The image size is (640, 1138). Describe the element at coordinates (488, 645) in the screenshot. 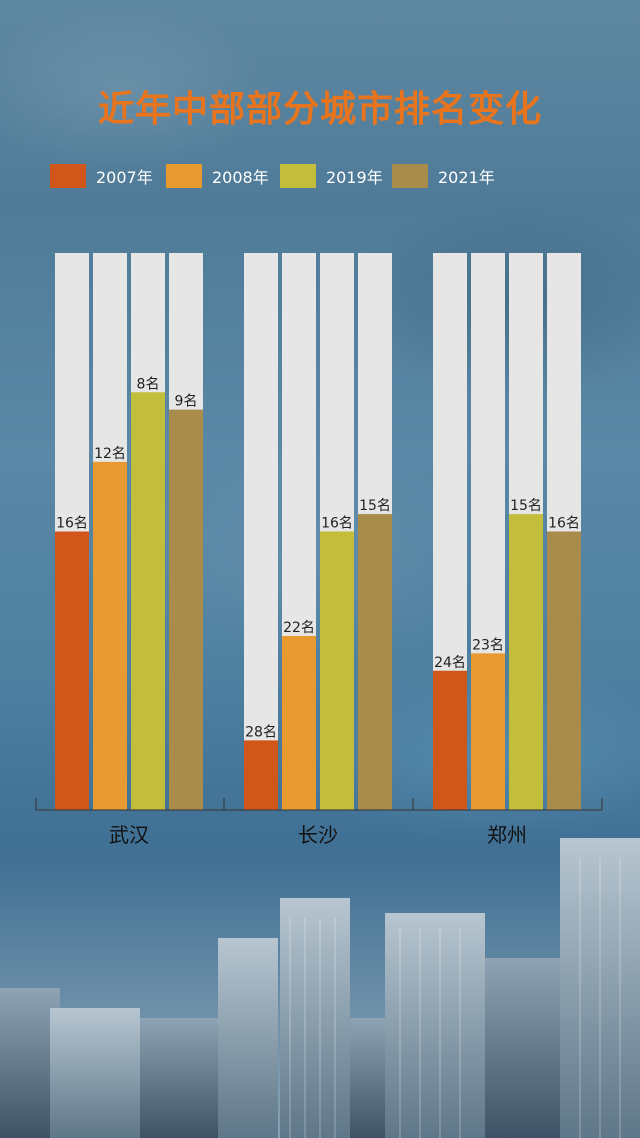

I see `data-label: 23名` at that location.